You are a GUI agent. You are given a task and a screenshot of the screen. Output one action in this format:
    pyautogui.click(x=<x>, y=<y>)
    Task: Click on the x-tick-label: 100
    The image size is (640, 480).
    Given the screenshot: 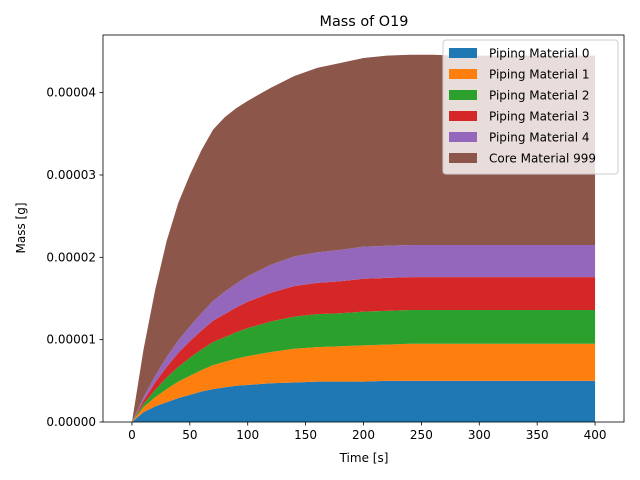 What is the action you would take?
    pyautogui.click(x=247, y=435)
    